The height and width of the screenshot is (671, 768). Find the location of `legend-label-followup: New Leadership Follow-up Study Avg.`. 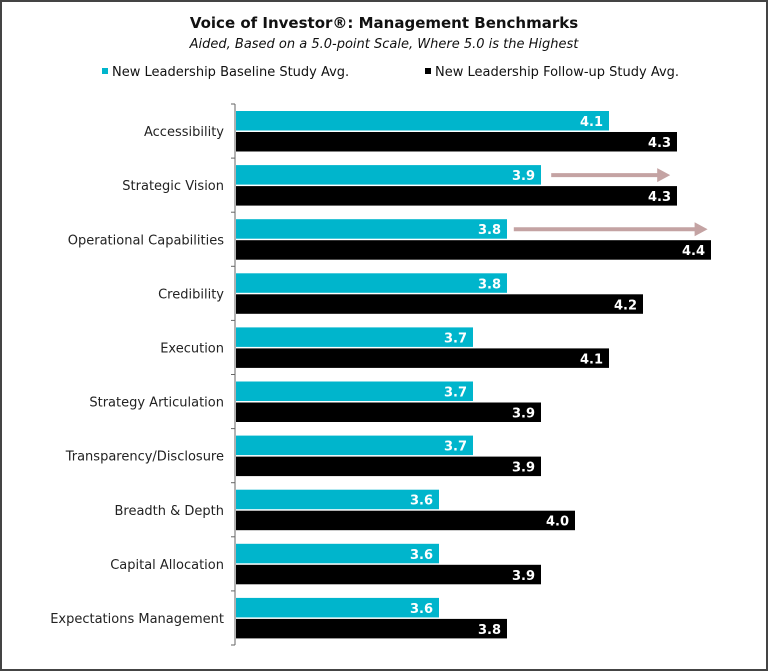

legend-label-followup: New Leadership Follow-up Study Avg. is located at coordinates (557, 72).